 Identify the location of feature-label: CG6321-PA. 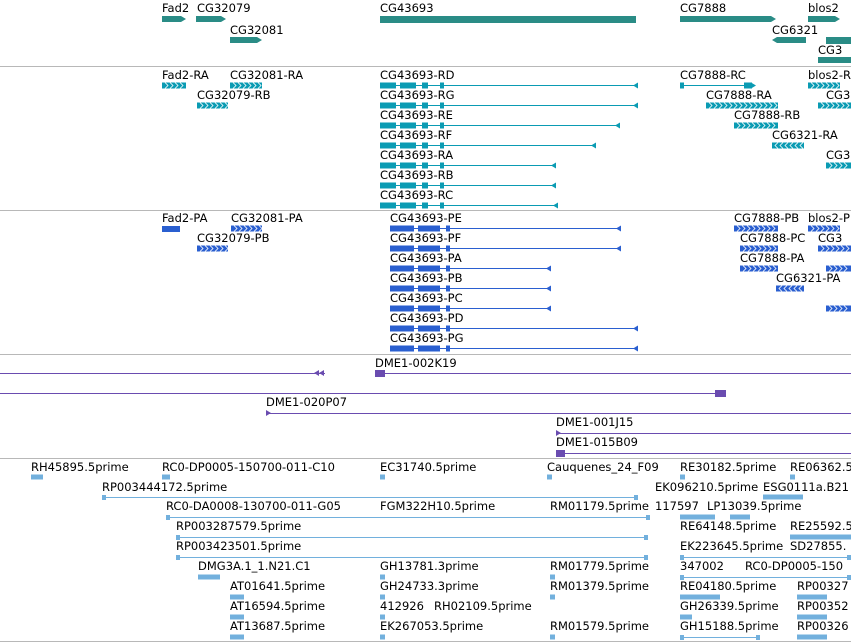
(808, 278).